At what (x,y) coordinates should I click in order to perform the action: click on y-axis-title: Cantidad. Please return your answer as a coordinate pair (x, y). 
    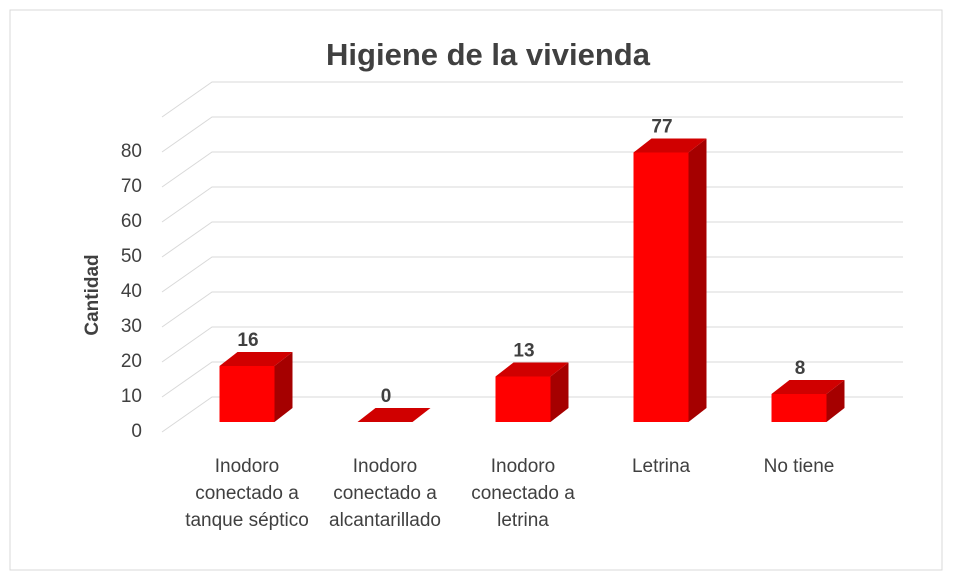
    Looking at the image, I should click on (92, 294).